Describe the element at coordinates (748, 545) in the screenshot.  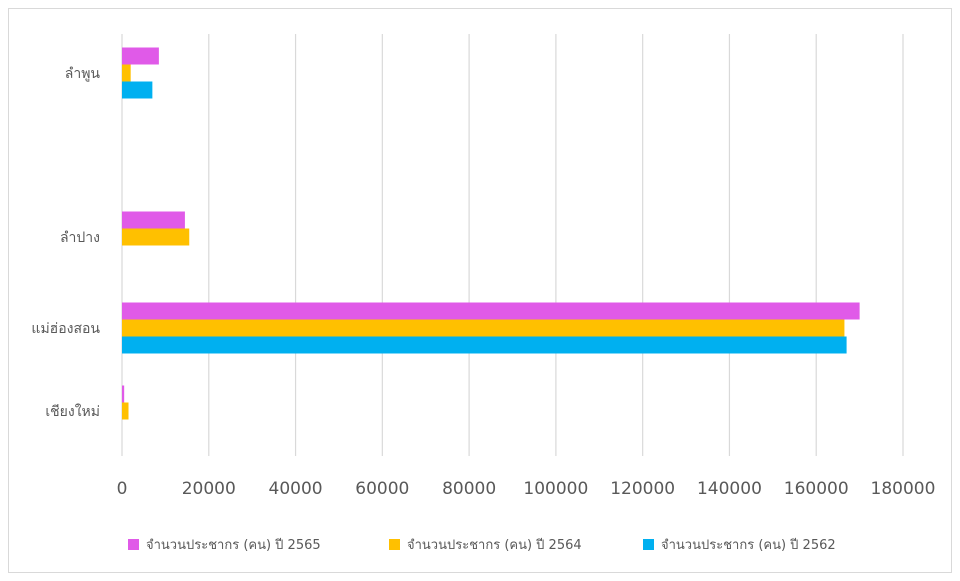
I see `legend-label-2: จำนวนประชากร (คน) ปี 2562` at that location.